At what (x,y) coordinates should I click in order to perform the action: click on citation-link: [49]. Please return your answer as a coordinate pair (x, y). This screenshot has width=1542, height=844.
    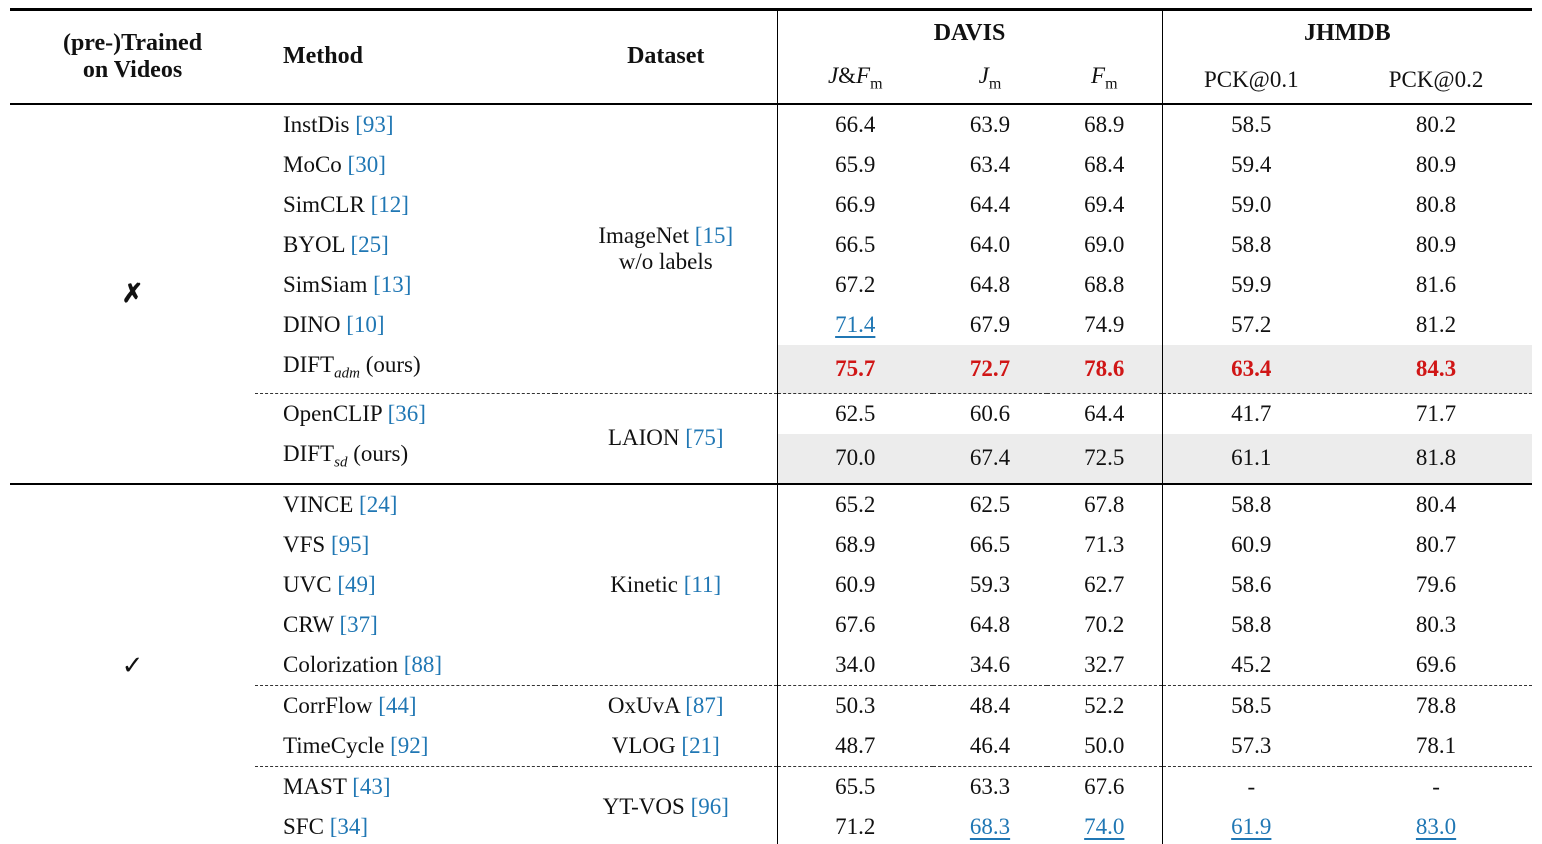
    Looking at the image, I should click on (356, 584).